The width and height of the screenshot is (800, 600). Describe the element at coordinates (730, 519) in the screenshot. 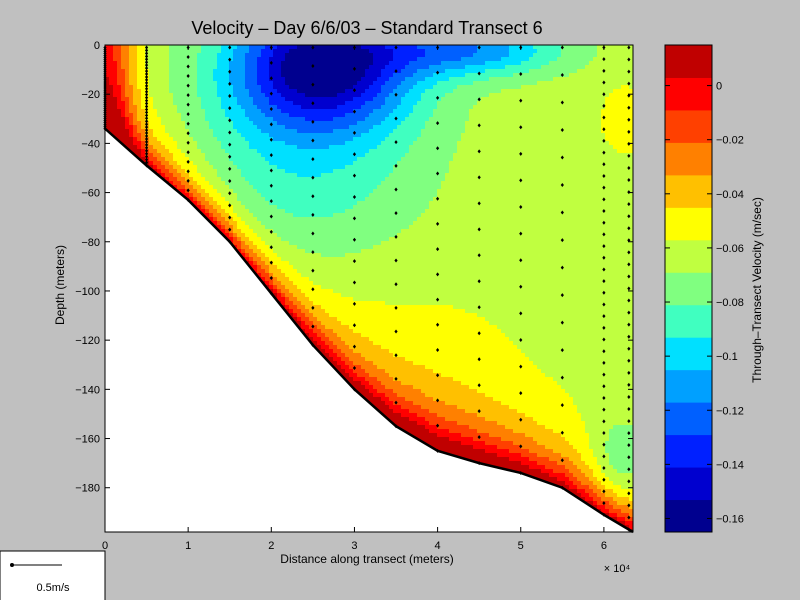

I see `colorbar-tick-label: −0.16` at that location.